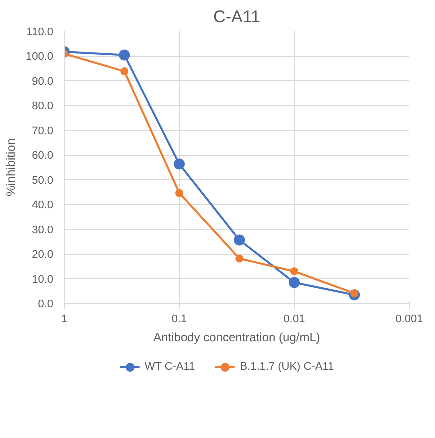 The image size is (435, 438). What do you see at coordinates (40, 57) in the screenshot?
I see `y-tick-label: 100.0` at bounding box center [40, 57].